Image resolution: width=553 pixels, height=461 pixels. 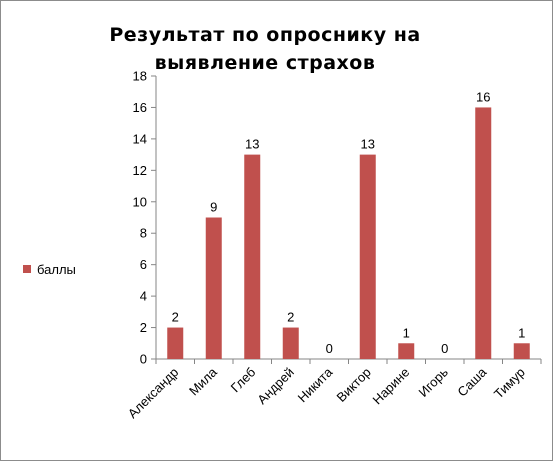 I want to click on chart-title-line-2: выявление страхов, so click(x=265, y=63).